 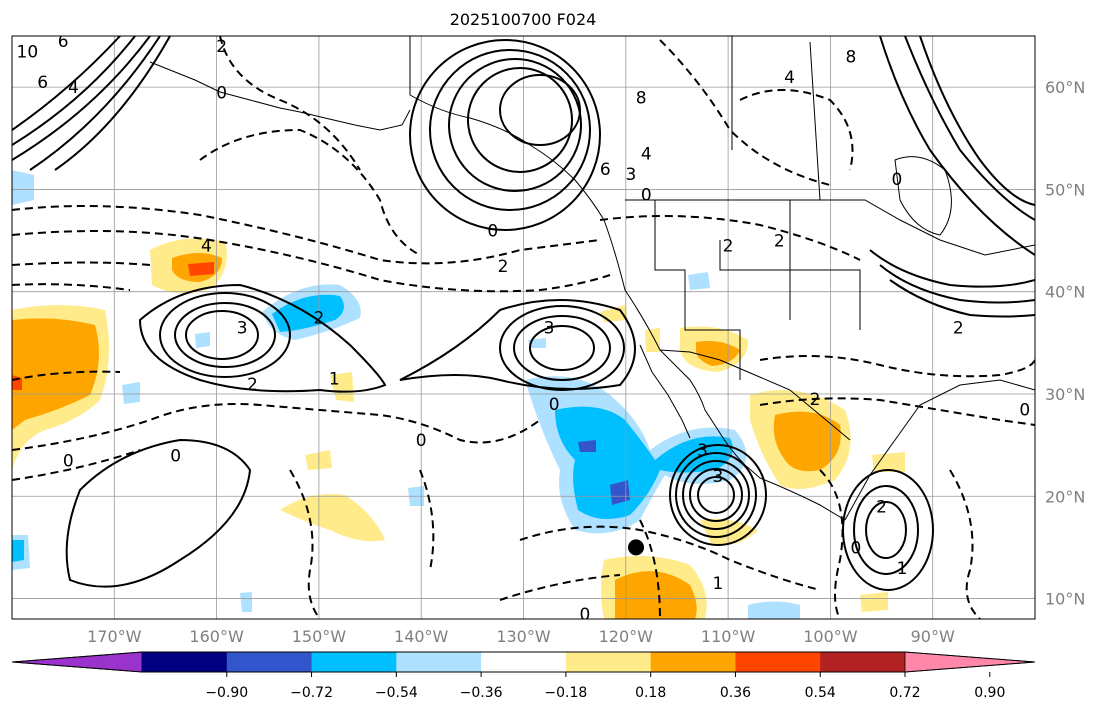 What do you see at coordinates (1065, 292) in the screenshot?
I see `lat-label: 40°N` at bounding box center [1065, 292].